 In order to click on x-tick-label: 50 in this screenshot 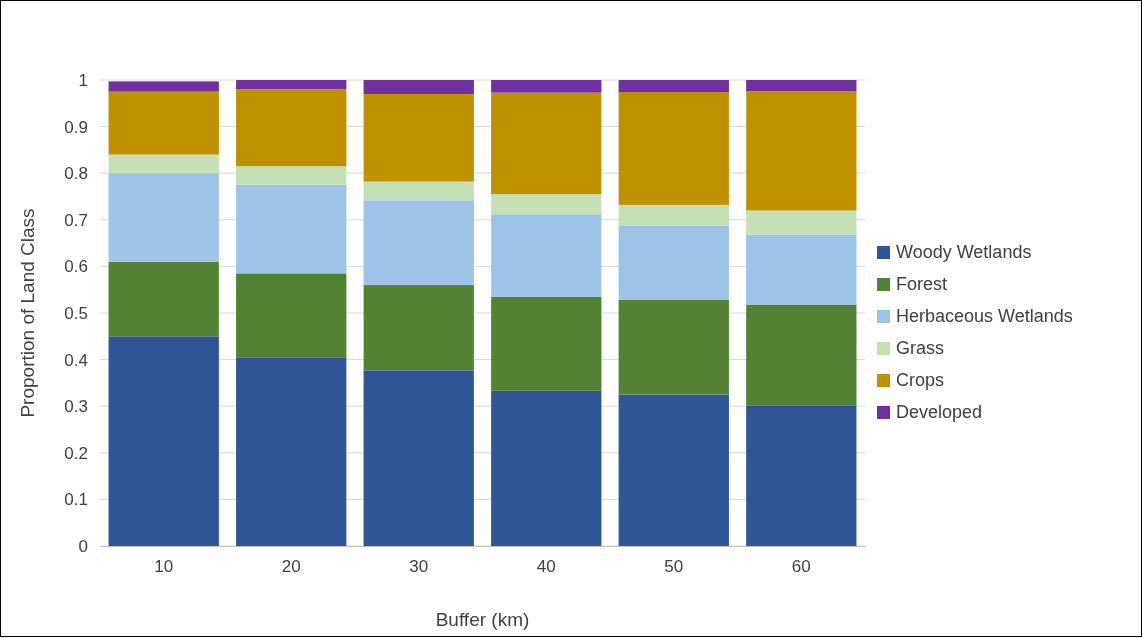, I will do `click(674, 567)`.